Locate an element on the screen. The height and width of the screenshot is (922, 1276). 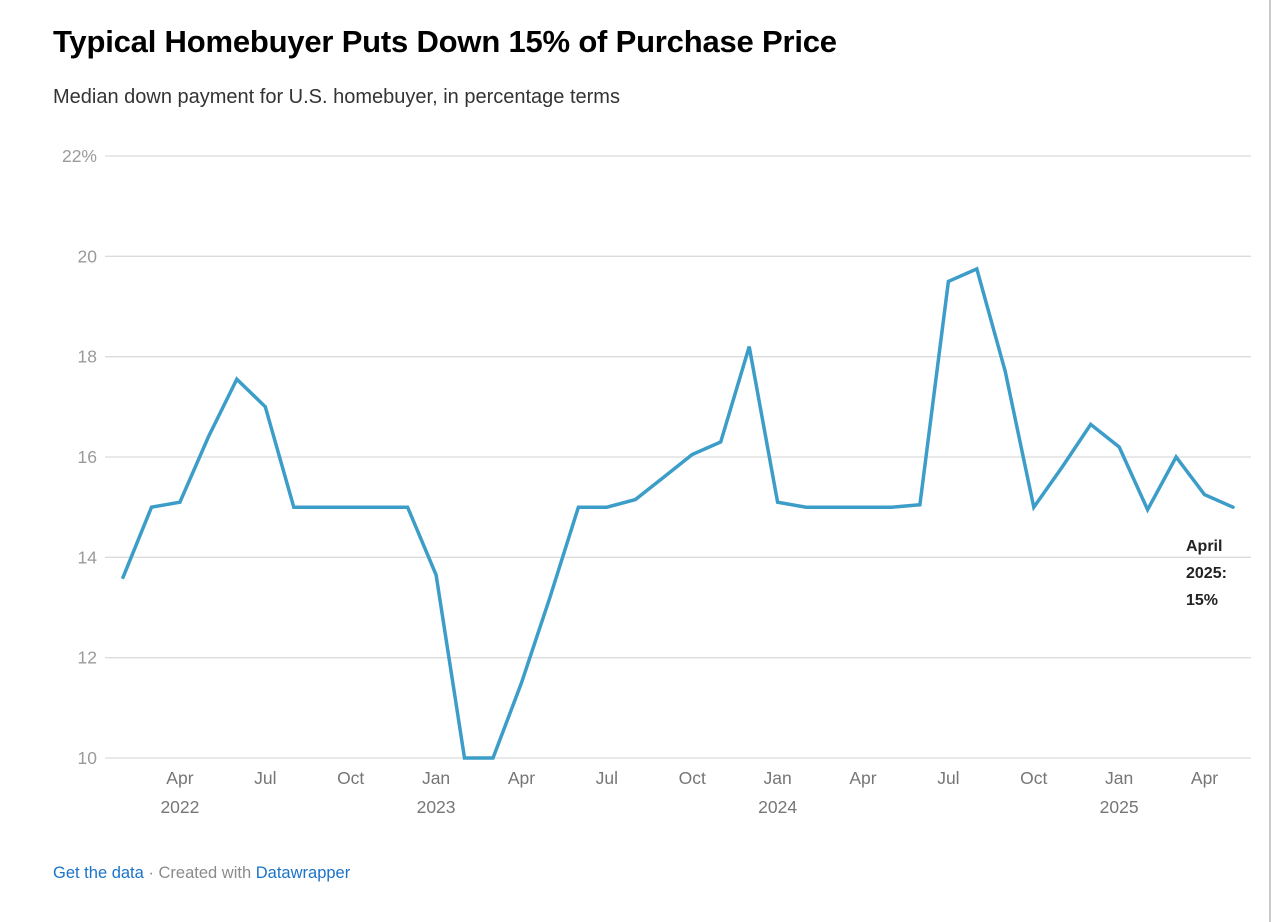
y-tick-label: 20 is located at coordinates (88, 256).